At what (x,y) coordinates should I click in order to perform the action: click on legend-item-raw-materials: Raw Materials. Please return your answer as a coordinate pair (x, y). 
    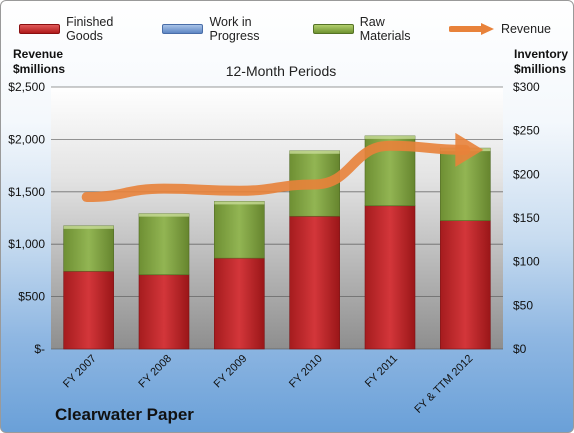
    Looking at the image, I should click on (369, 29).